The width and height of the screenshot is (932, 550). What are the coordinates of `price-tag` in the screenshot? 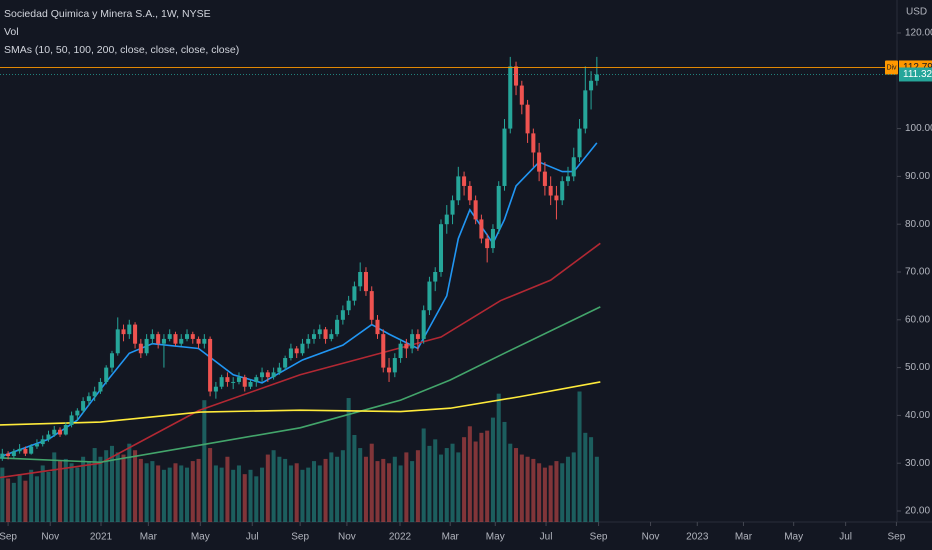 It's located at (891, 67).